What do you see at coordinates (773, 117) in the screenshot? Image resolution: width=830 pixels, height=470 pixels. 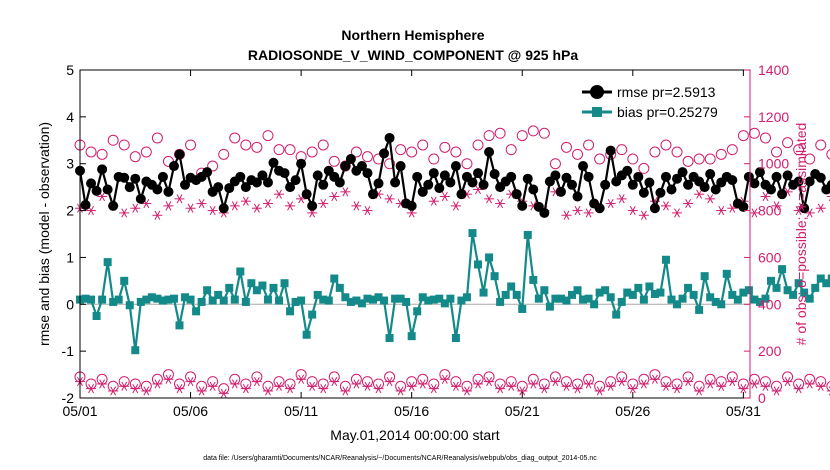 I see `y-right-tick-label: 1200` at bounding box center [773, 117].